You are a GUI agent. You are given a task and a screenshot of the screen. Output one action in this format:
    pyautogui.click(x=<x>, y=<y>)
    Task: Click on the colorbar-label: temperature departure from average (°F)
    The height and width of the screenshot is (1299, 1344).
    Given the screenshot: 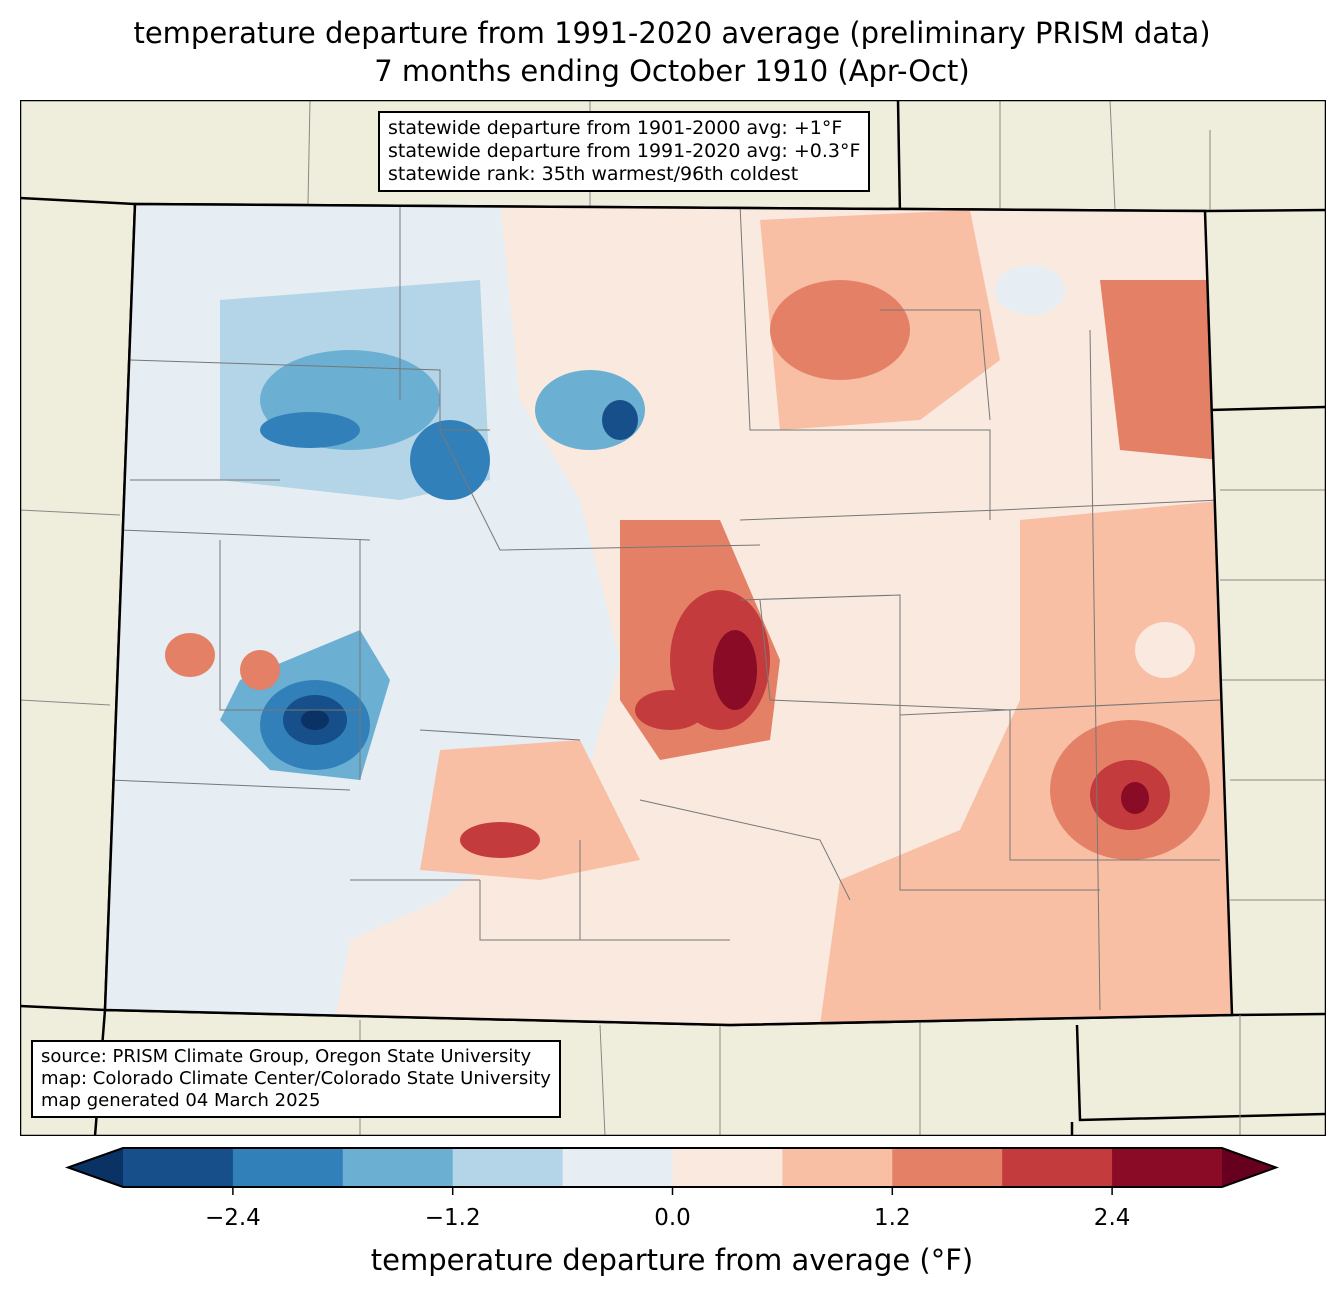 What is the action you would take?
    pyautogui.click(x=672, y=1260)
    